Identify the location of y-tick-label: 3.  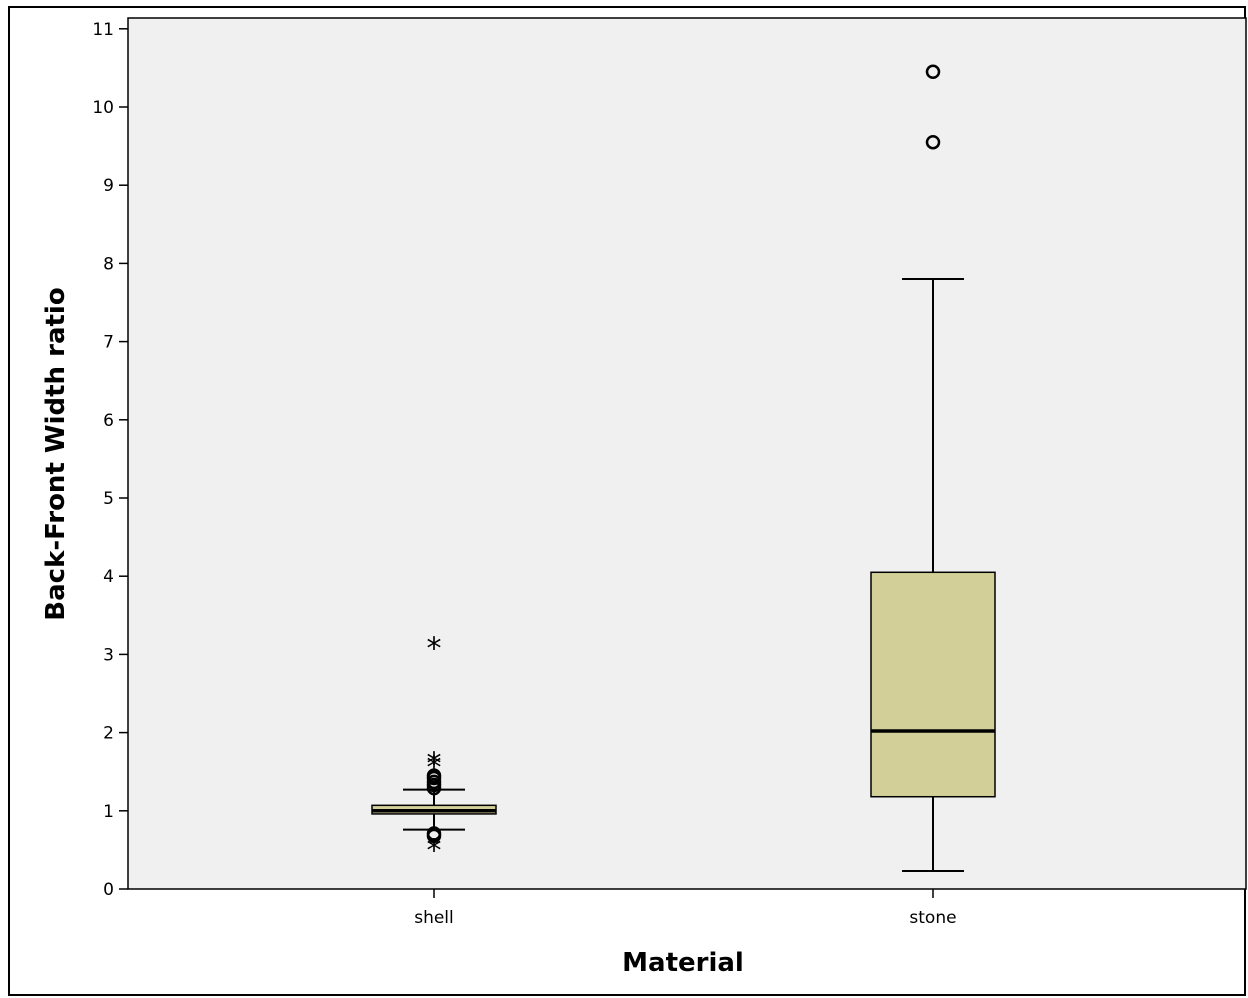
(108, 655).